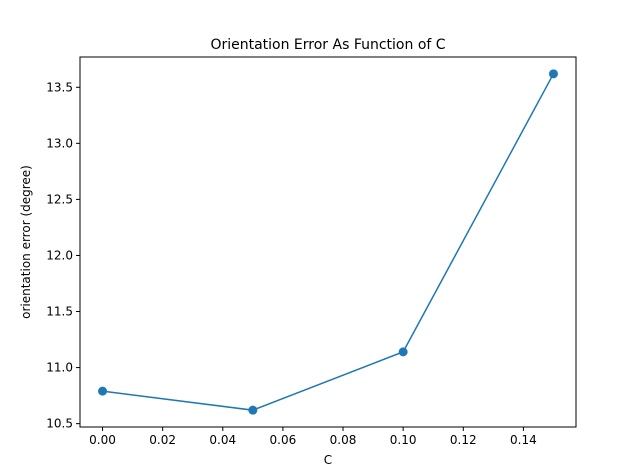  Describe the element at coordinates (328, 460) in the screenshot. I see `x-axis-label: C` at that location.